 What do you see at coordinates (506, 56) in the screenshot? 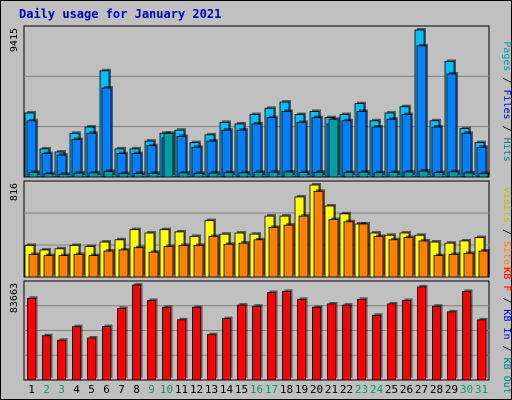
I see `legend-item: Pages` at bounding box center [506, 56].